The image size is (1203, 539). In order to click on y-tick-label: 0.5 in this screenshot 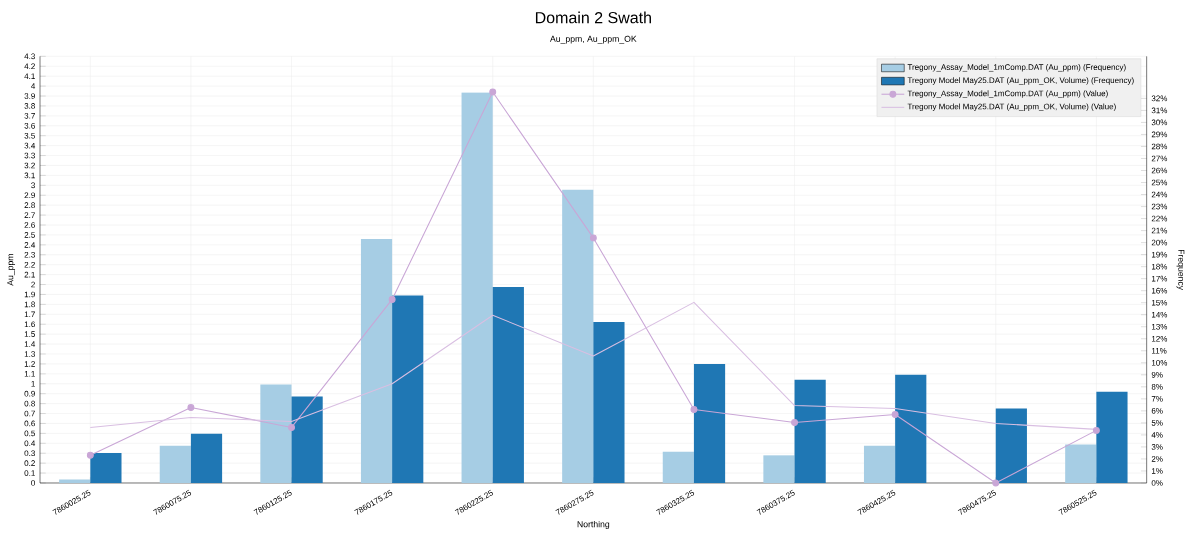, I will do `click(29, 433)`.